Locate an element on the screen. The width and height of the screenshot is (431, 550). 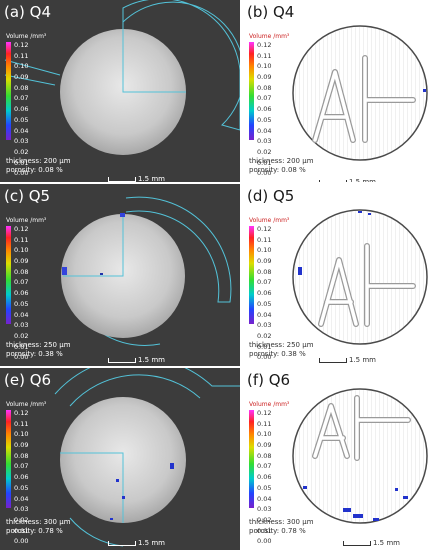
surface-scan-d is located at coordinates (360, 277).